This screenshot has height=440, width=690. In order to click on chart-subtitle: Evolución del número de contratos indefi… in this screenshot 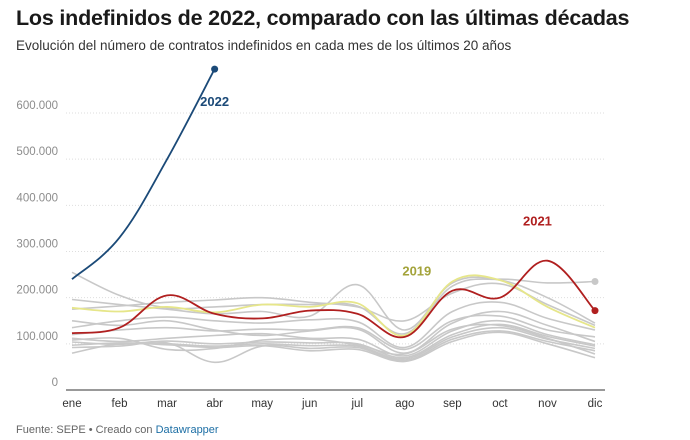, I will do `click(264, 45)`.